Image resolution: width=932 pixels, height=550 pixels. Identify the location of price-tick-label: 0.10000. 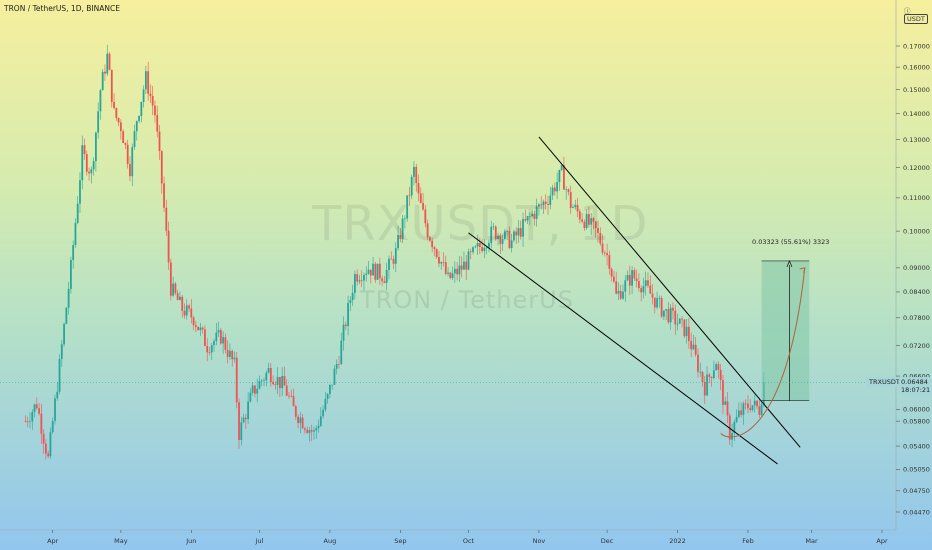
(916, 231).